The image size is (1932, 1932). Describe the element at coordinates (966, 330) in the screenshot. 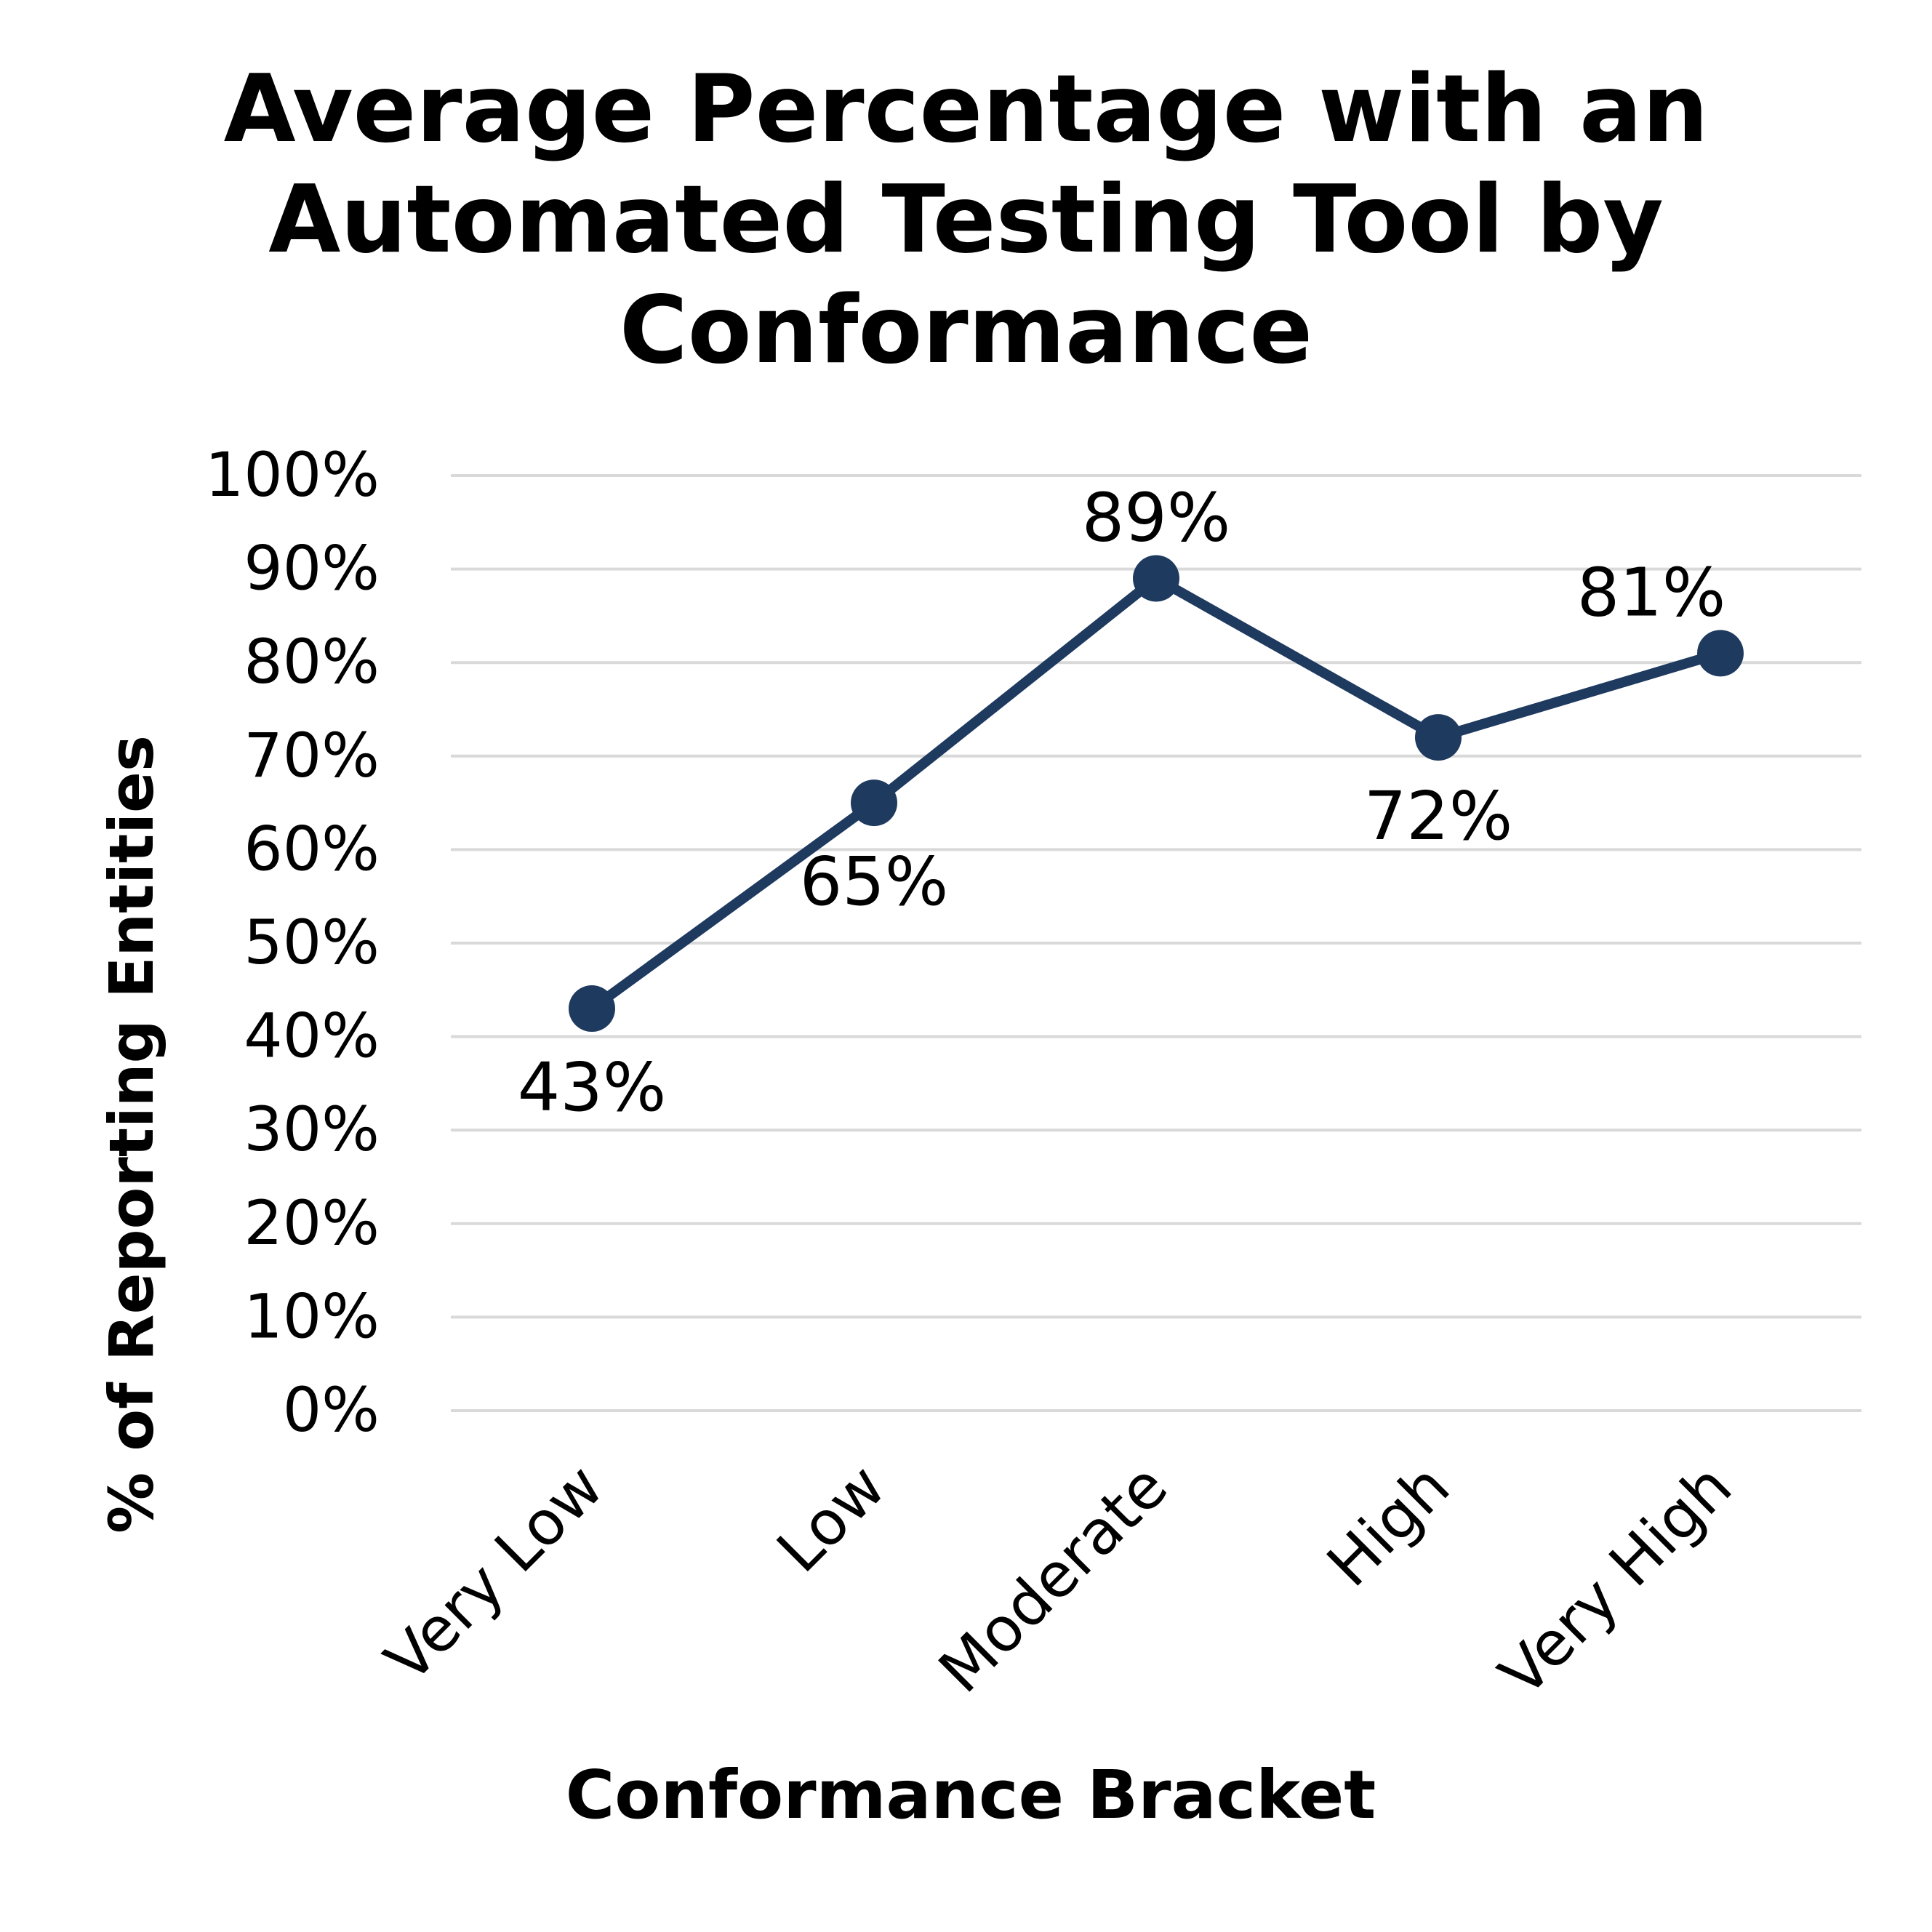

I see `chart-title-line-3: Conformance` at that location.